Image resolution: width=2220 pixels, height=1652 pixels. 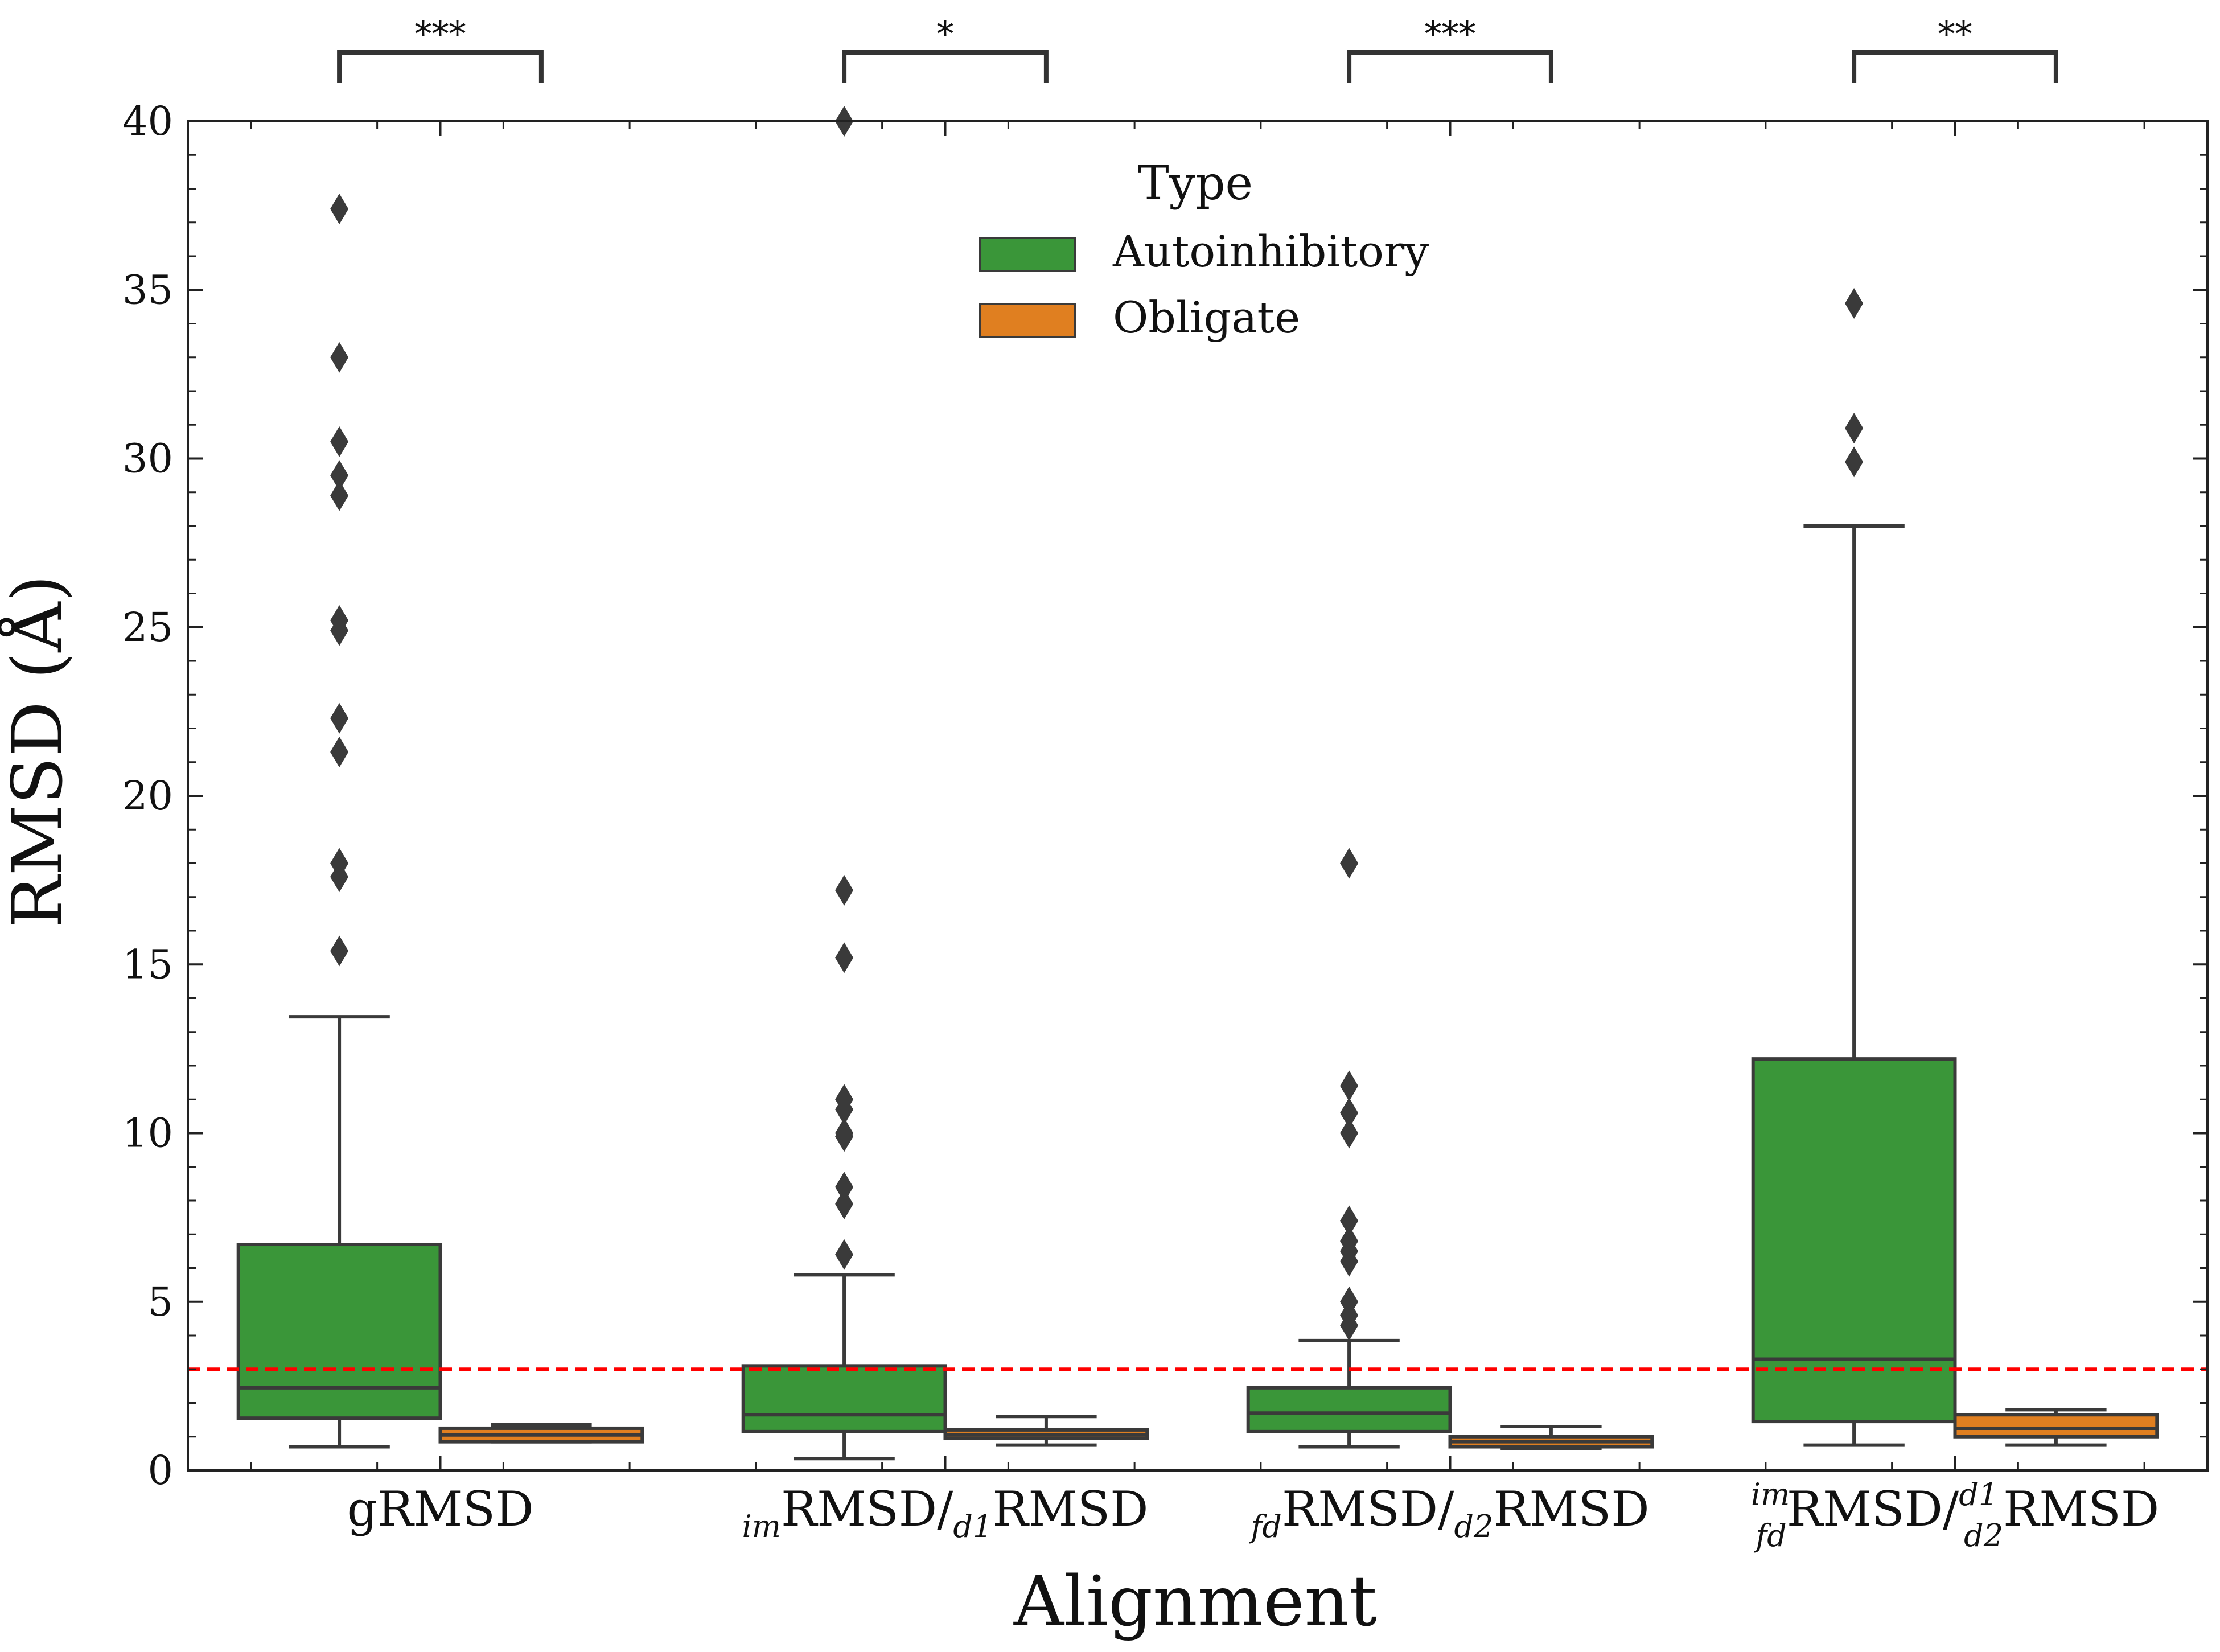 I want to click on x-tick-label: im fdRMSD/d1 d2RMSD, so click(x=1955, y=1515).